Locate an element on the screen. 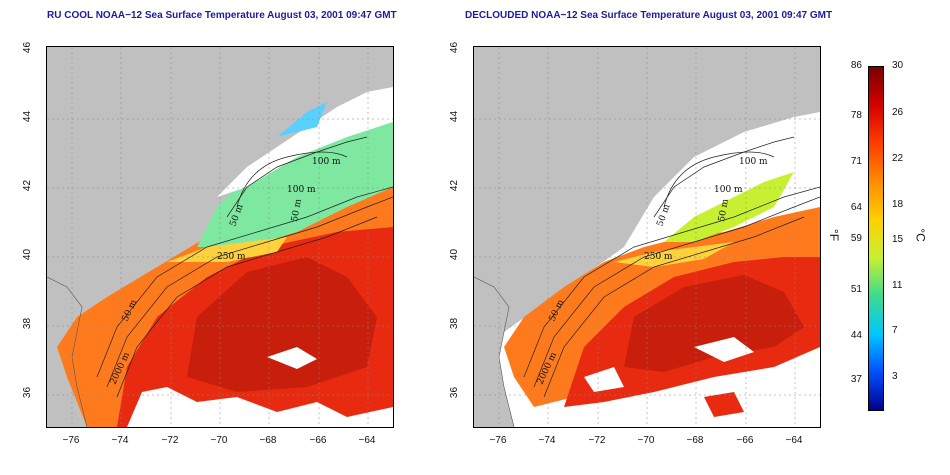  colorbar-c-tick: 26 is located at coordinates (898, 112).